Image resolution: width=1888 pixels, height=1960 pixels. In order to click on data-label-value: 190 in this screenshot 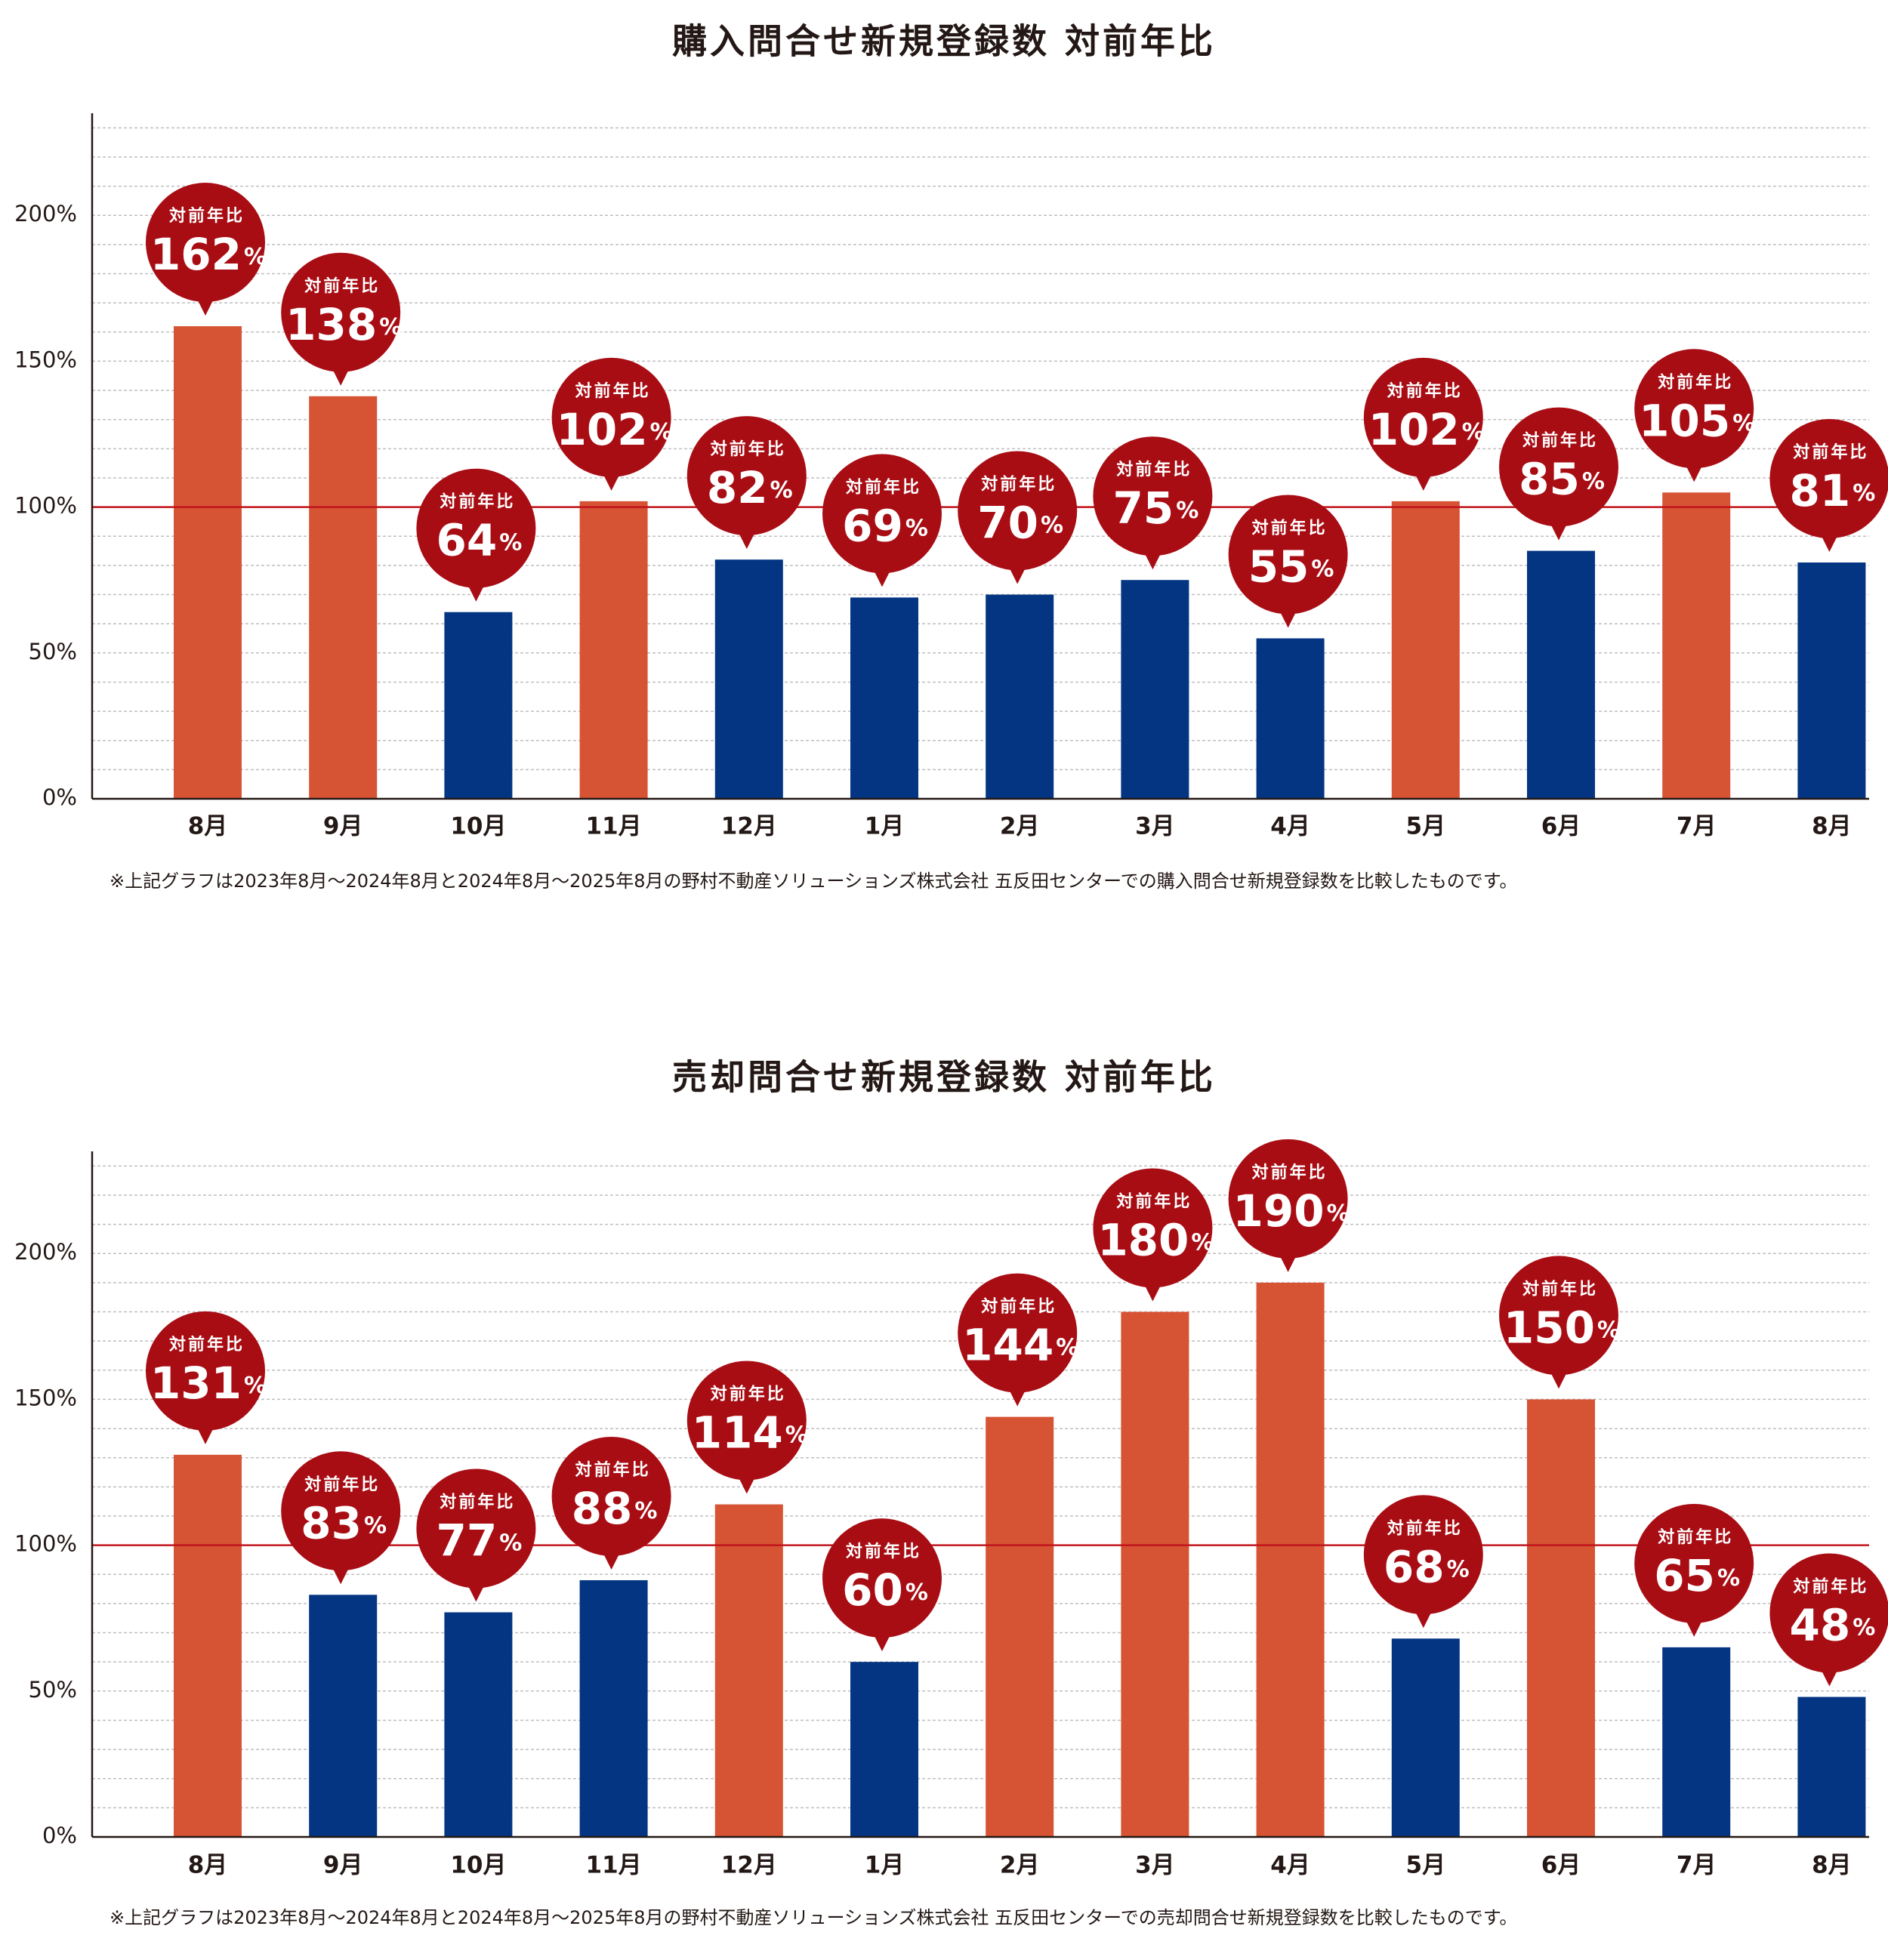, I will do `click(1279, 1211)`.